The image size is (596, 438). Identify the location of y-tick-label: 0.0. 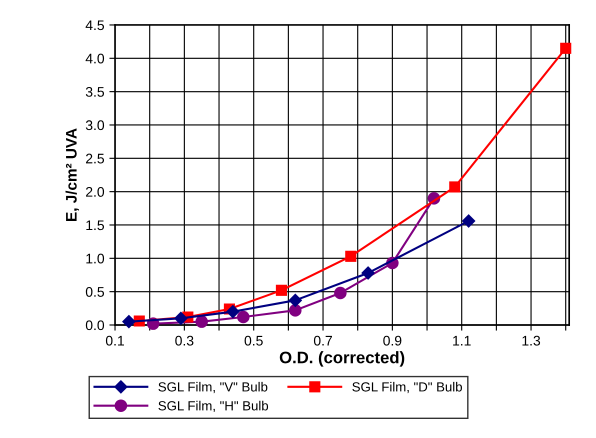
(95, 325).